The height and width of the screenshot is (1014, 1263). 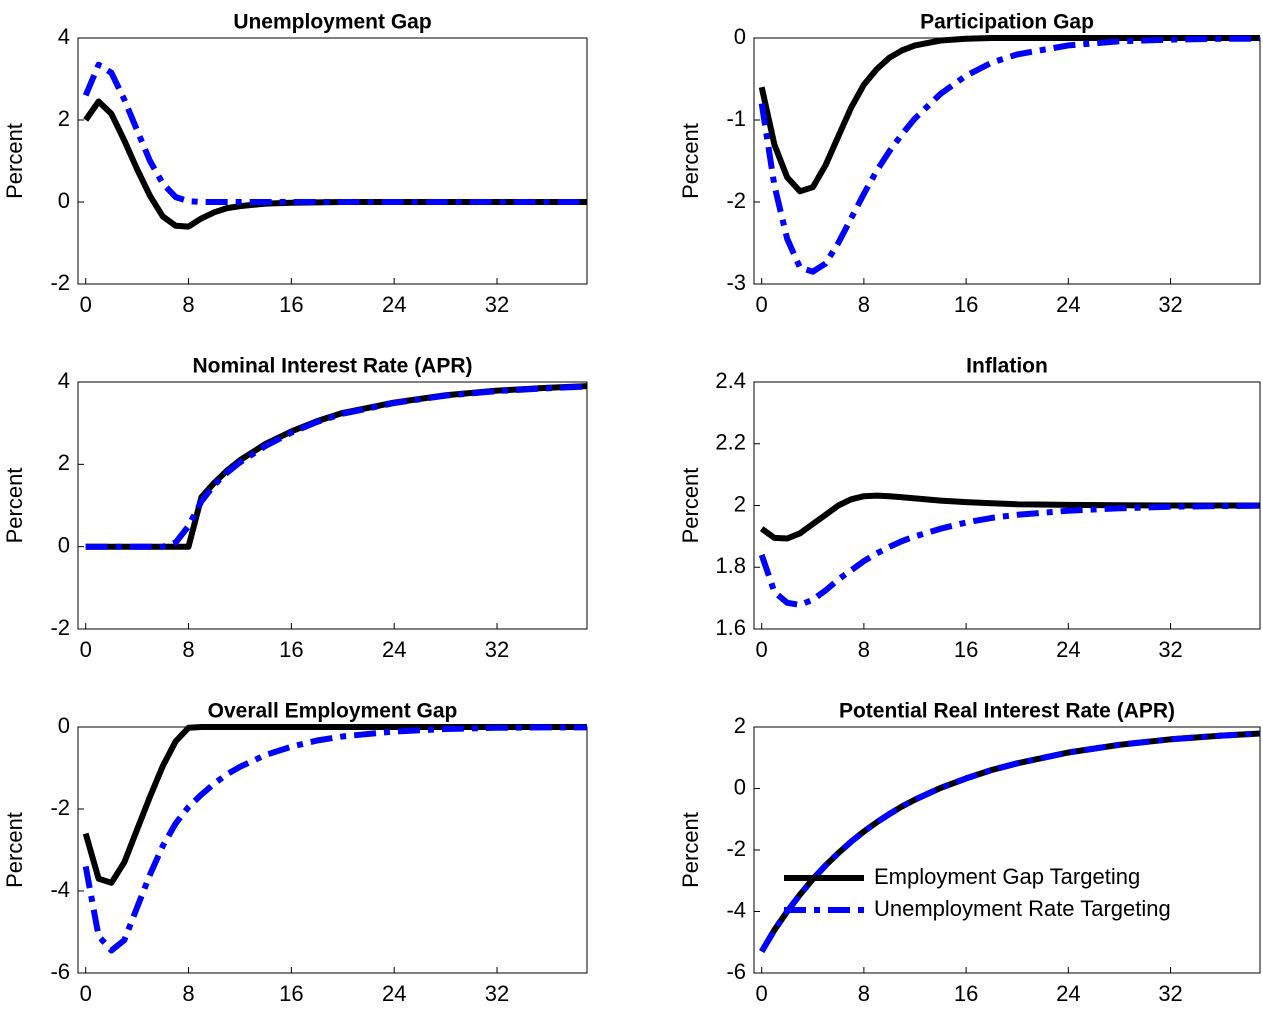 I want to click on y-tick-label: -3, so click(x=736, y=282).